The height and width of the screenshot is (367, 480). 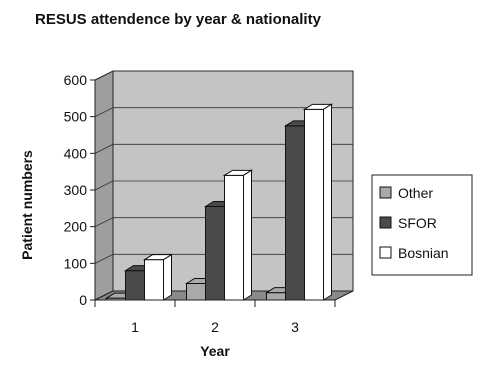 I want to click on legend-label: SFOR, so click(x=417, y=223).